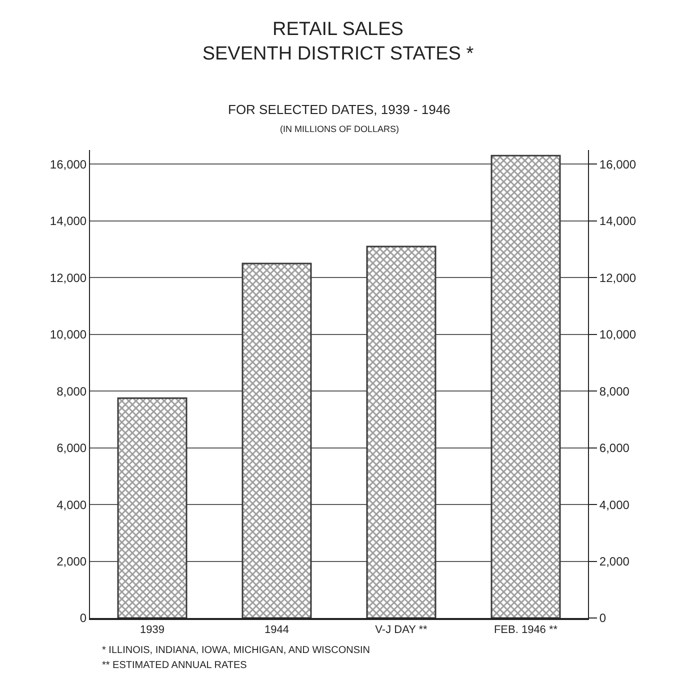  What do you see at coordinates (526, 630) in the screenshot?
I see `x-tick-label: FEB. 1946 **` at bounding box center [526, 630].